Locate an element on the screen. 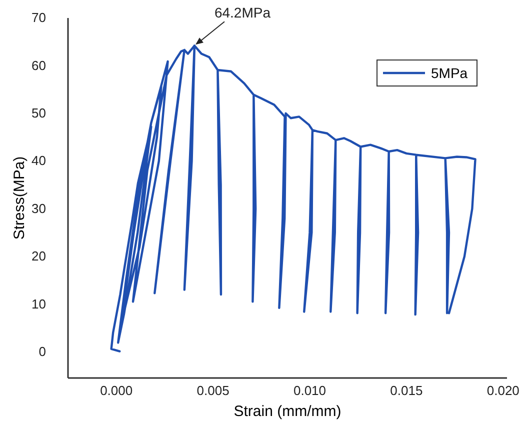 This screenshot has height=424, width=525. y-tick-label: 40 is located at coordinates (39, 160).